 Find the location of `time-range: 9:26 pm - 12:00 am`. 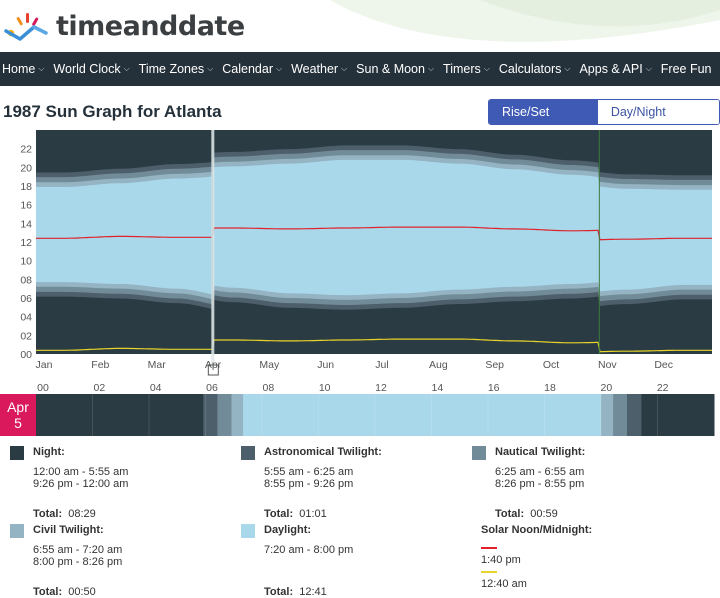

time-range: 9:26 pm - 12:00 am is located at coordinates (81, 484).